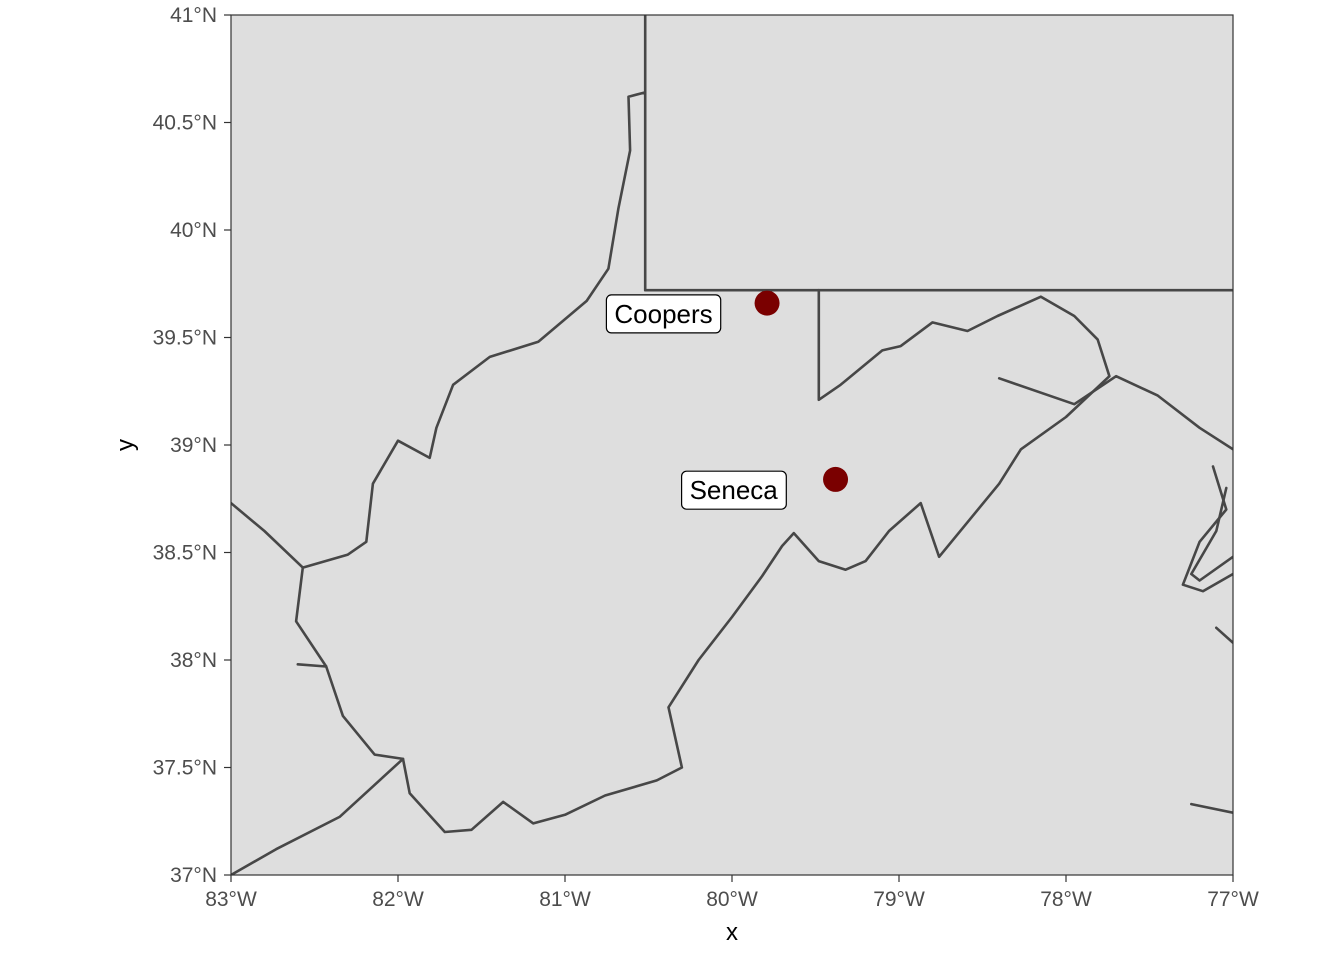 This screenshot has height=960, width=1344. What do you see at coordinates (565, 899) in the screenshot?
I see `x-tick-label: 81°W` at bounding box center [565, 899].